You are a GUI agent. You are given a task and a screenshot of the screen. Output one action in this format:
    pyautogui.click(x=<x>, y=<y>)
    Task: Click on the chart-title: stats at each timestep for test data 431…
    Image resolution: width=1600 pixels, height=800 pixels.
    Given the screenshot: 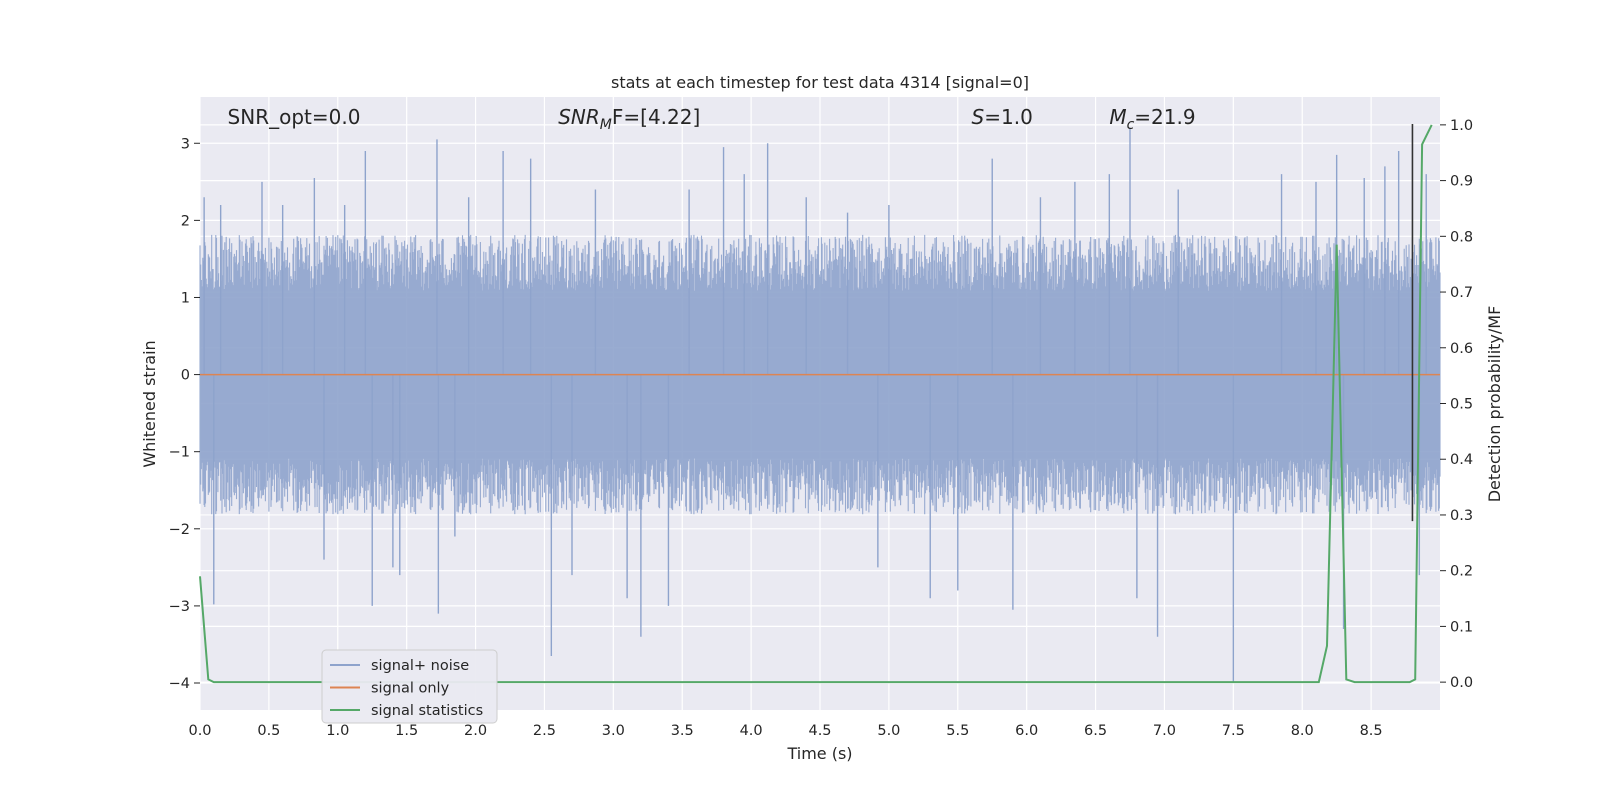 What is the action you would take?
    pyautogui.click(x=820, y=82)
    